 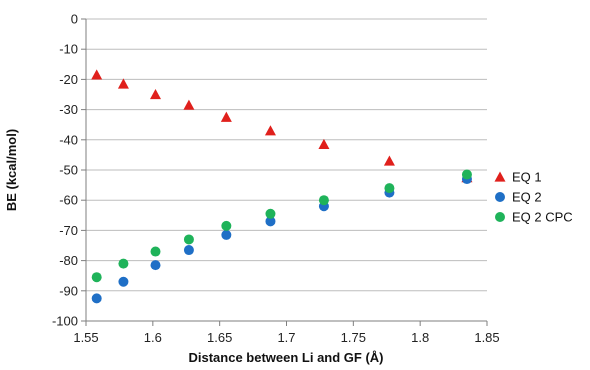 I want to click on y-tick-label: -30, so click(x=68, y=109).